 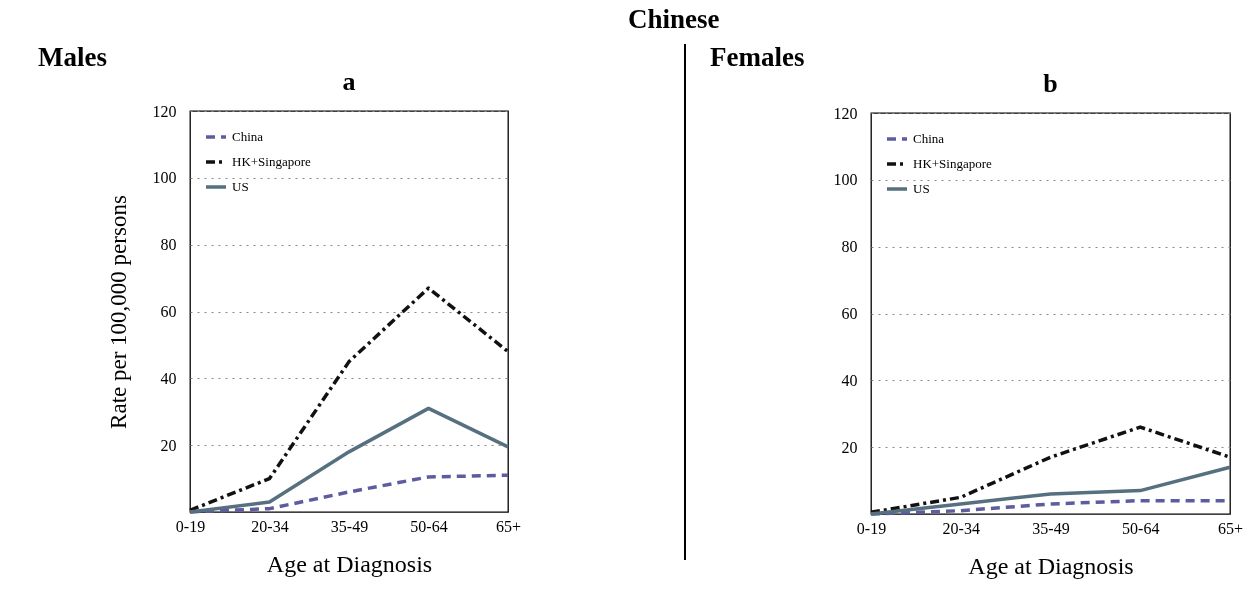 What do you see at coordinates (674, 19) in the screenshot?
I see `text: Chinese` at bounding box center [674, 19].